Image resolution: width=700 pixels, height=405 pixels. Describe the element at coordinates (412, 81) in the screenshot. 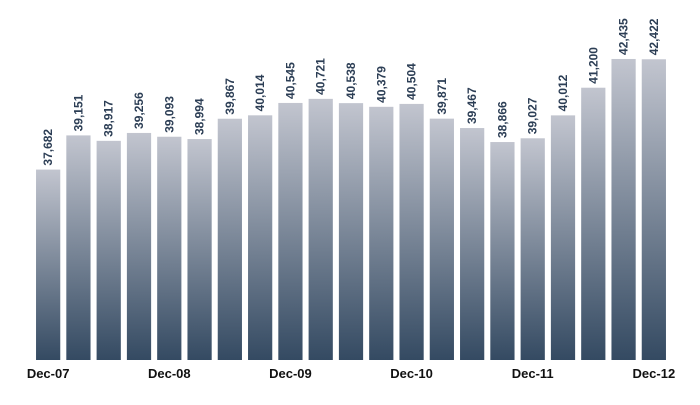

I see `data-label: 40,504` at that location.